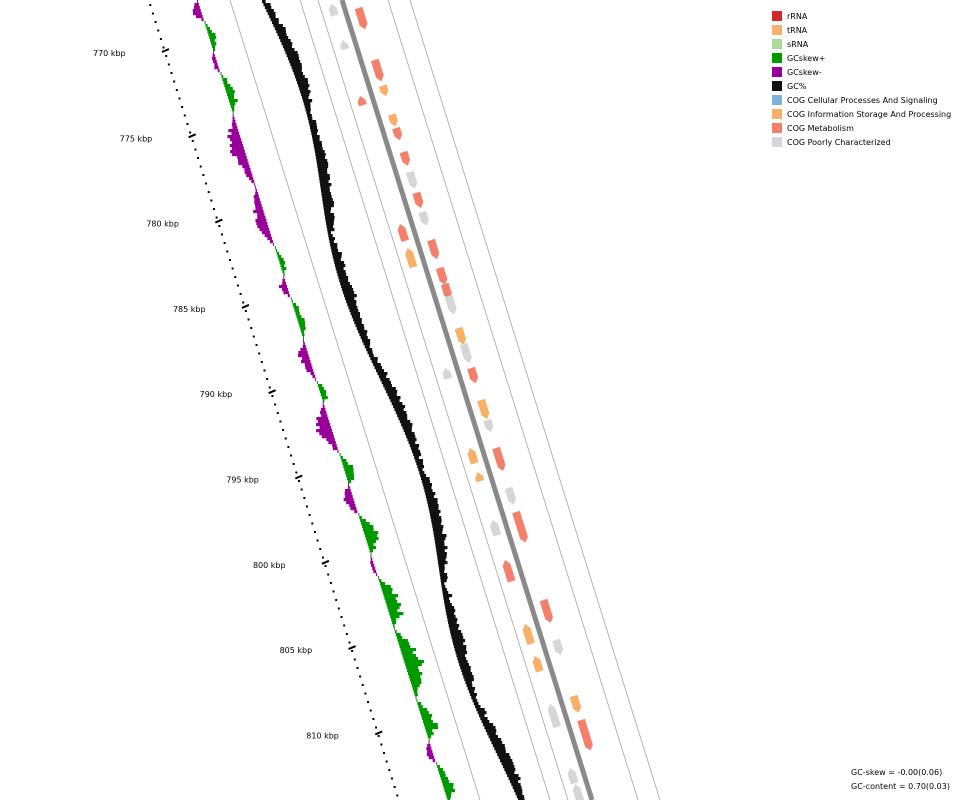  What do you see at coordinates (861, 86) in the screenshot?
I see `legend-item: GC%` at bounding box center [861, 86].